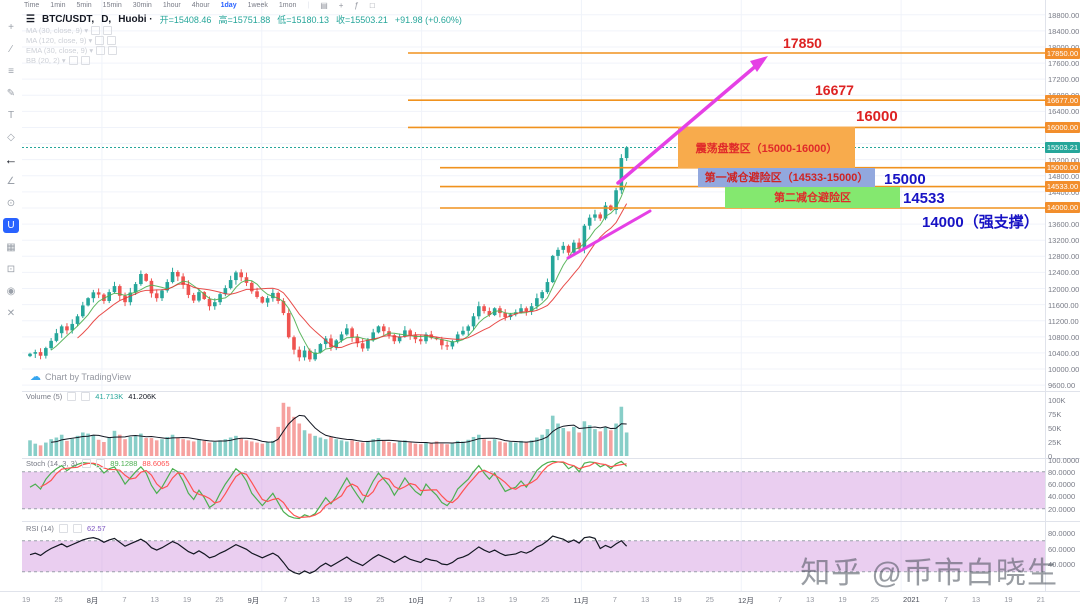 The height and width of the screenshot is (608, 1080). I want to click on symbol-exchange: Huobi ·, so click(135, 19).